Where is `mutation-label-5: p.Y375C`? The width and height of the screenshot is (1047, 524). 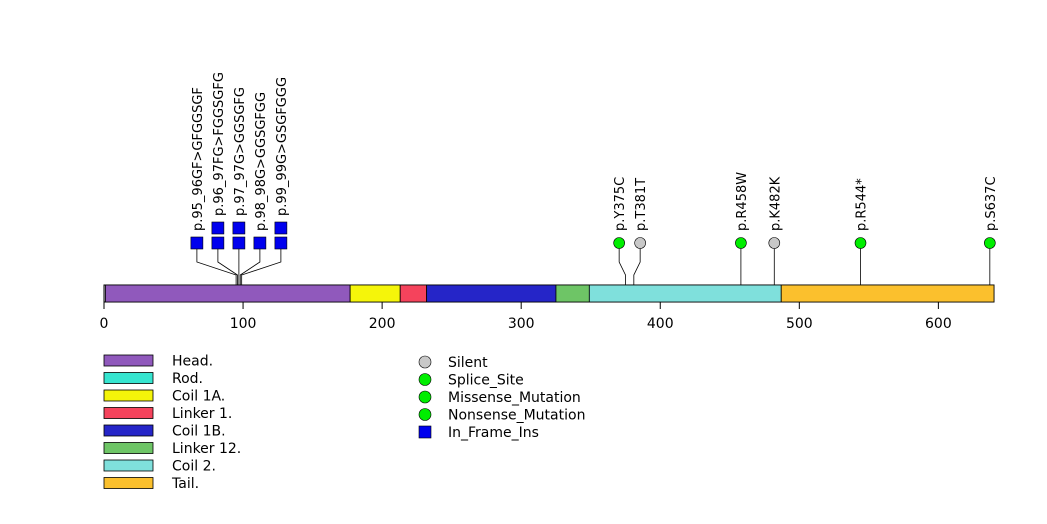 mutation-label-5: p.Y375C is located at coordinates (620, 204).